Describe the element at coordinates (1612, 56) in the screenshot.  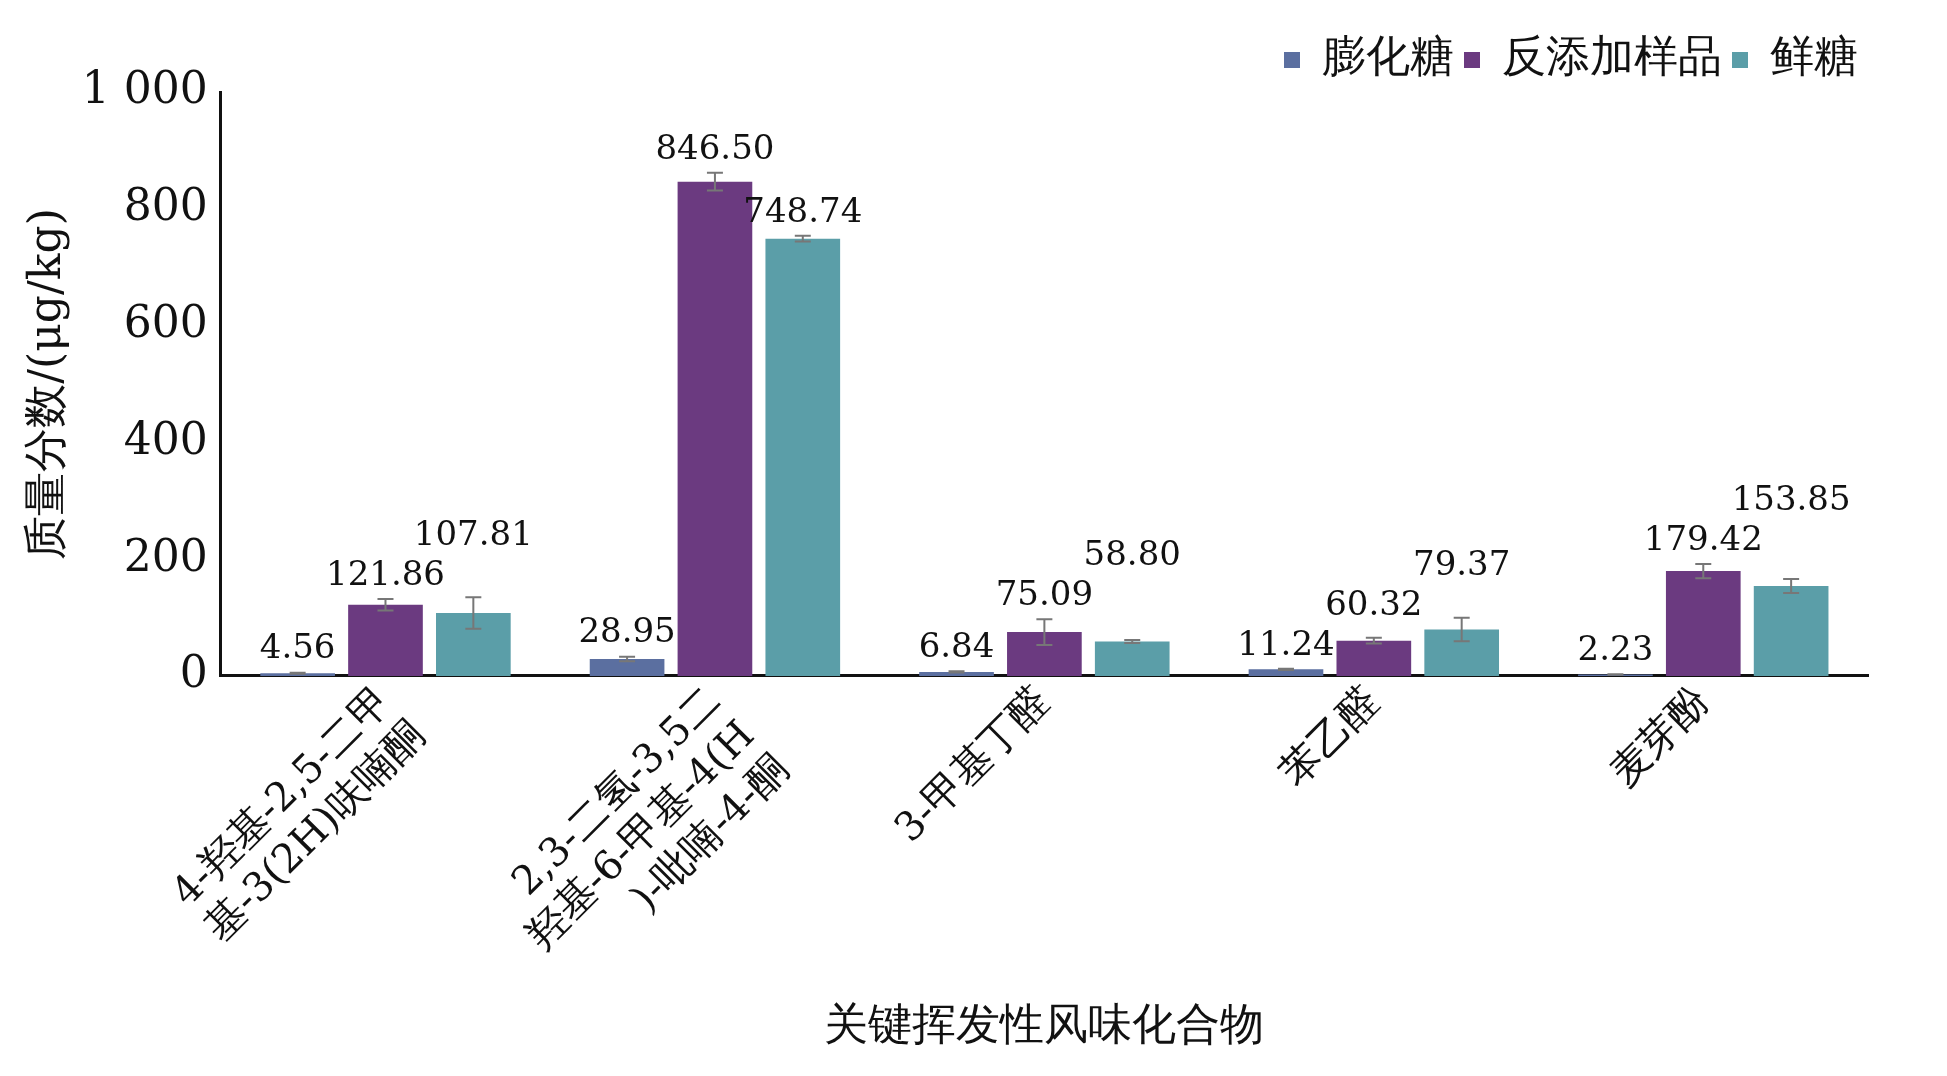
I see `legend-label: 反添加样品` at that location.